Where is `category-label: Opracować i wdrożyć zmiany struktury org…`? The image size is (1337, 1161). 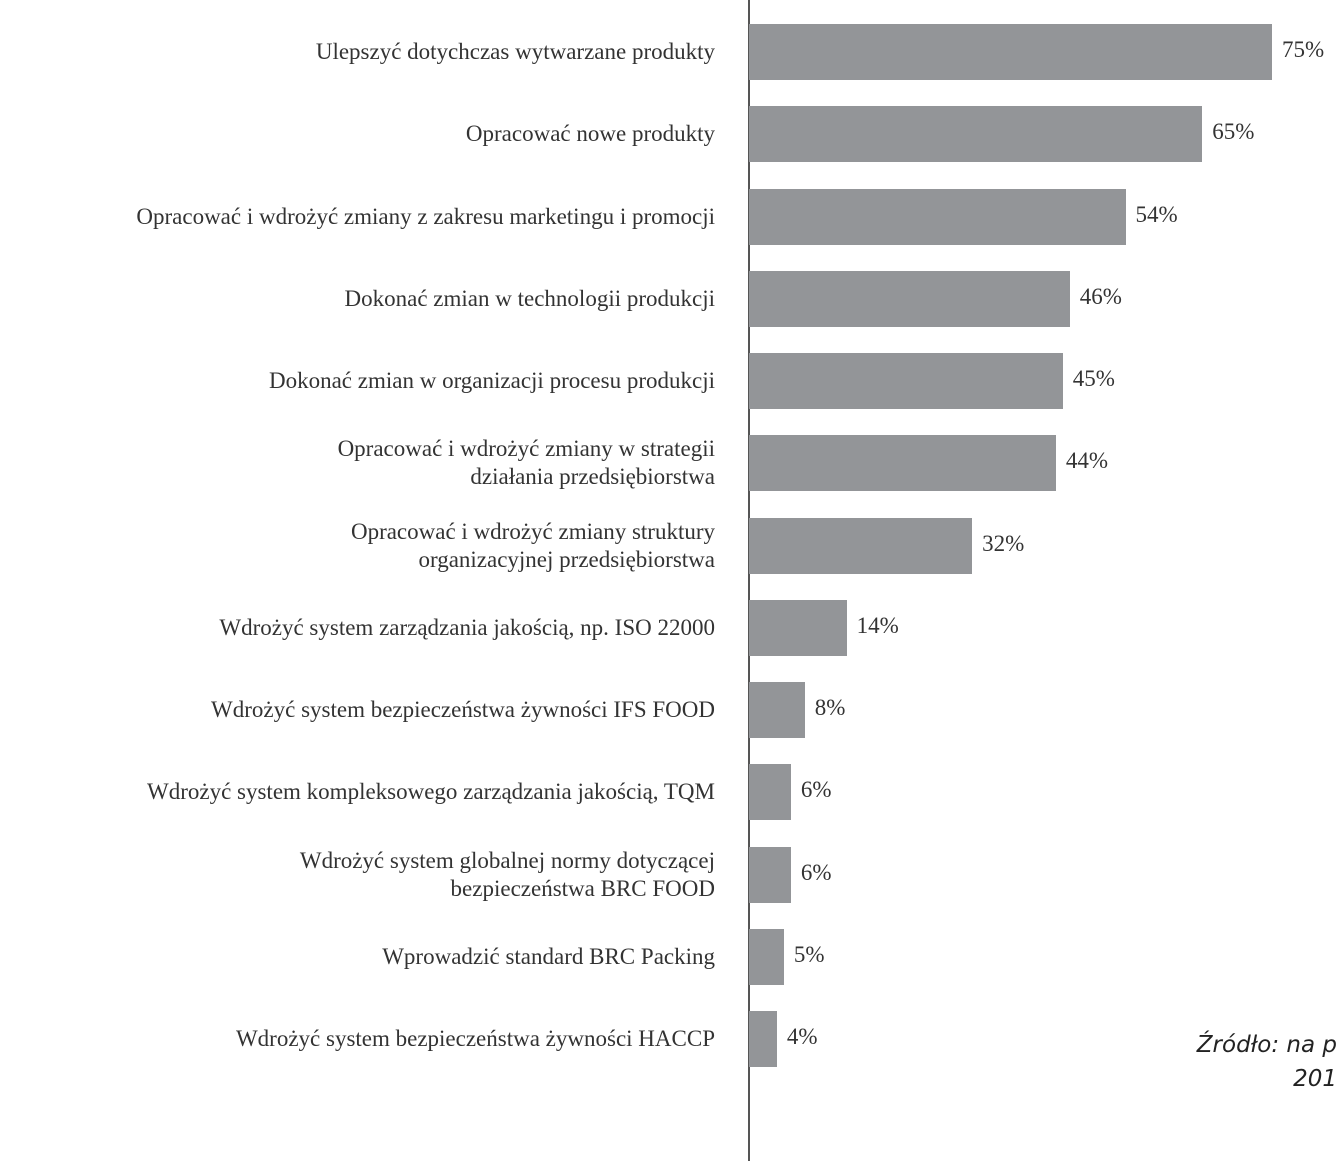
category-label: Opracować i wdrożyć zmiany struktury org… is located at coordinates (532, 545).